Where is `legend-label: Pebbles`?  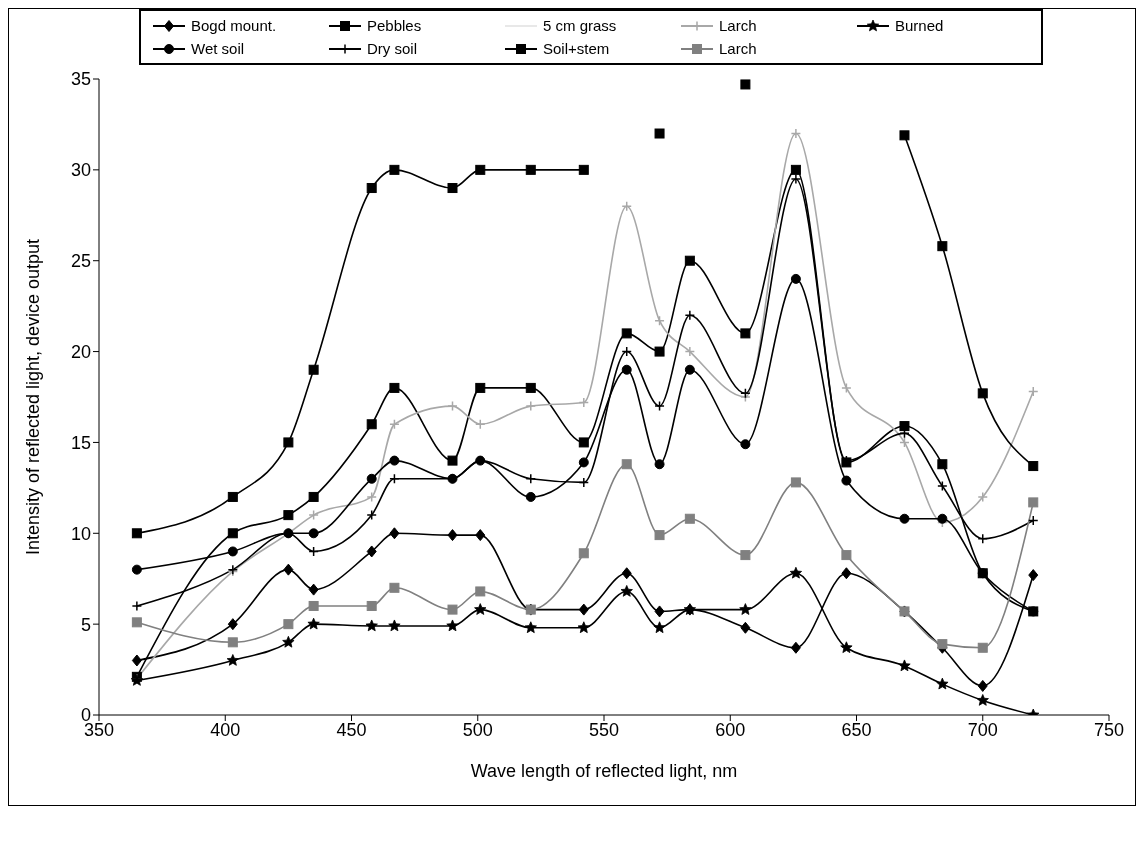 legend-label: Pebbles is located at coordinates (394, 25).